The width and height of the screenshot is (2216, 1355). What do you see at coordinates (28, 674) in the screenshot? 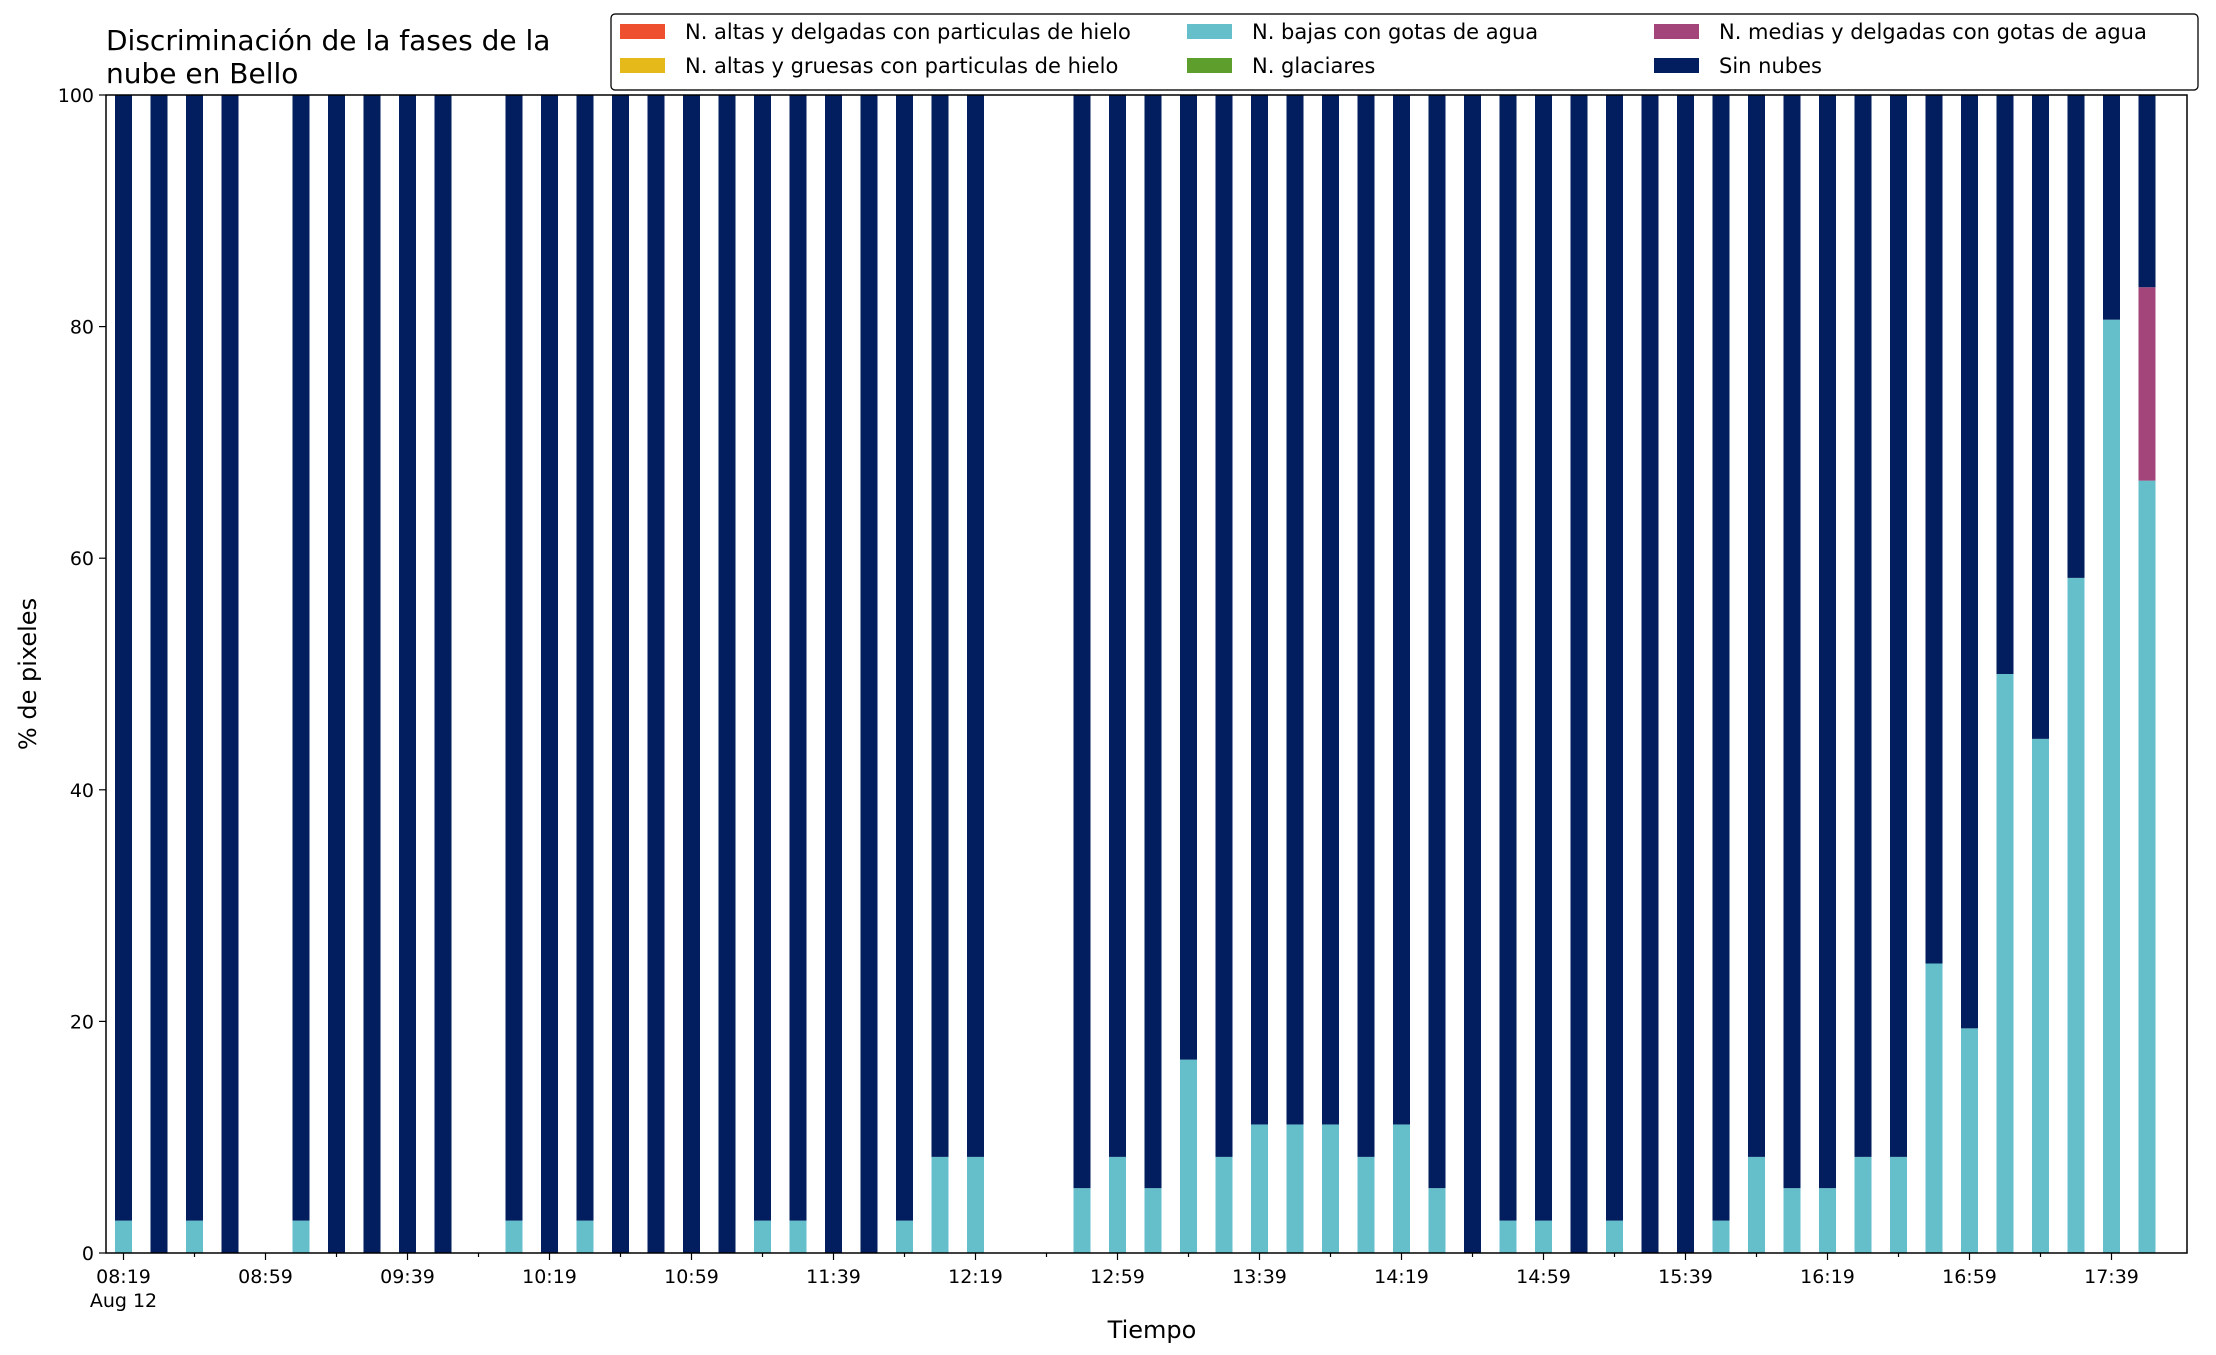
I see `y-axis-label: % de pixeles` at bounding box center [28, 674].